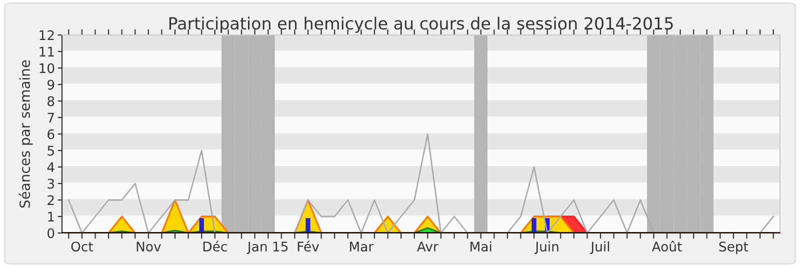 Image resolution: width=800 pixels, height=267 pixels. I want to click on y-tick-label: 5, so click(51, 151).